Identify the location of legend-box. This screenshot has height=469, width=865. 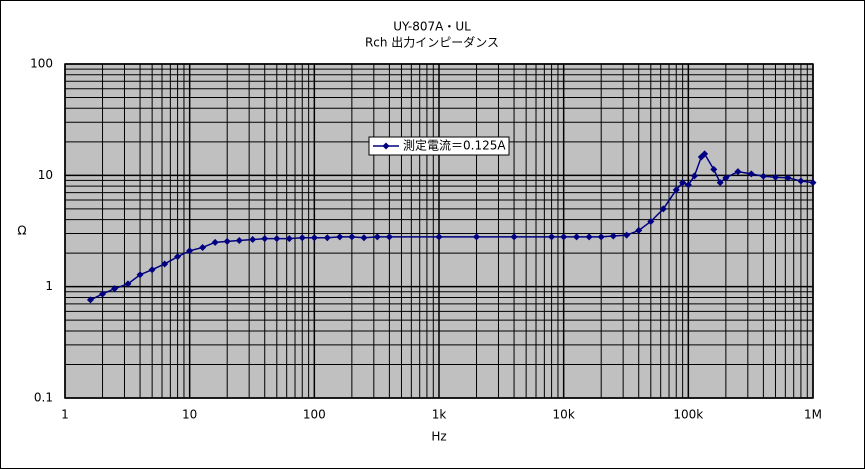
(439, 146).